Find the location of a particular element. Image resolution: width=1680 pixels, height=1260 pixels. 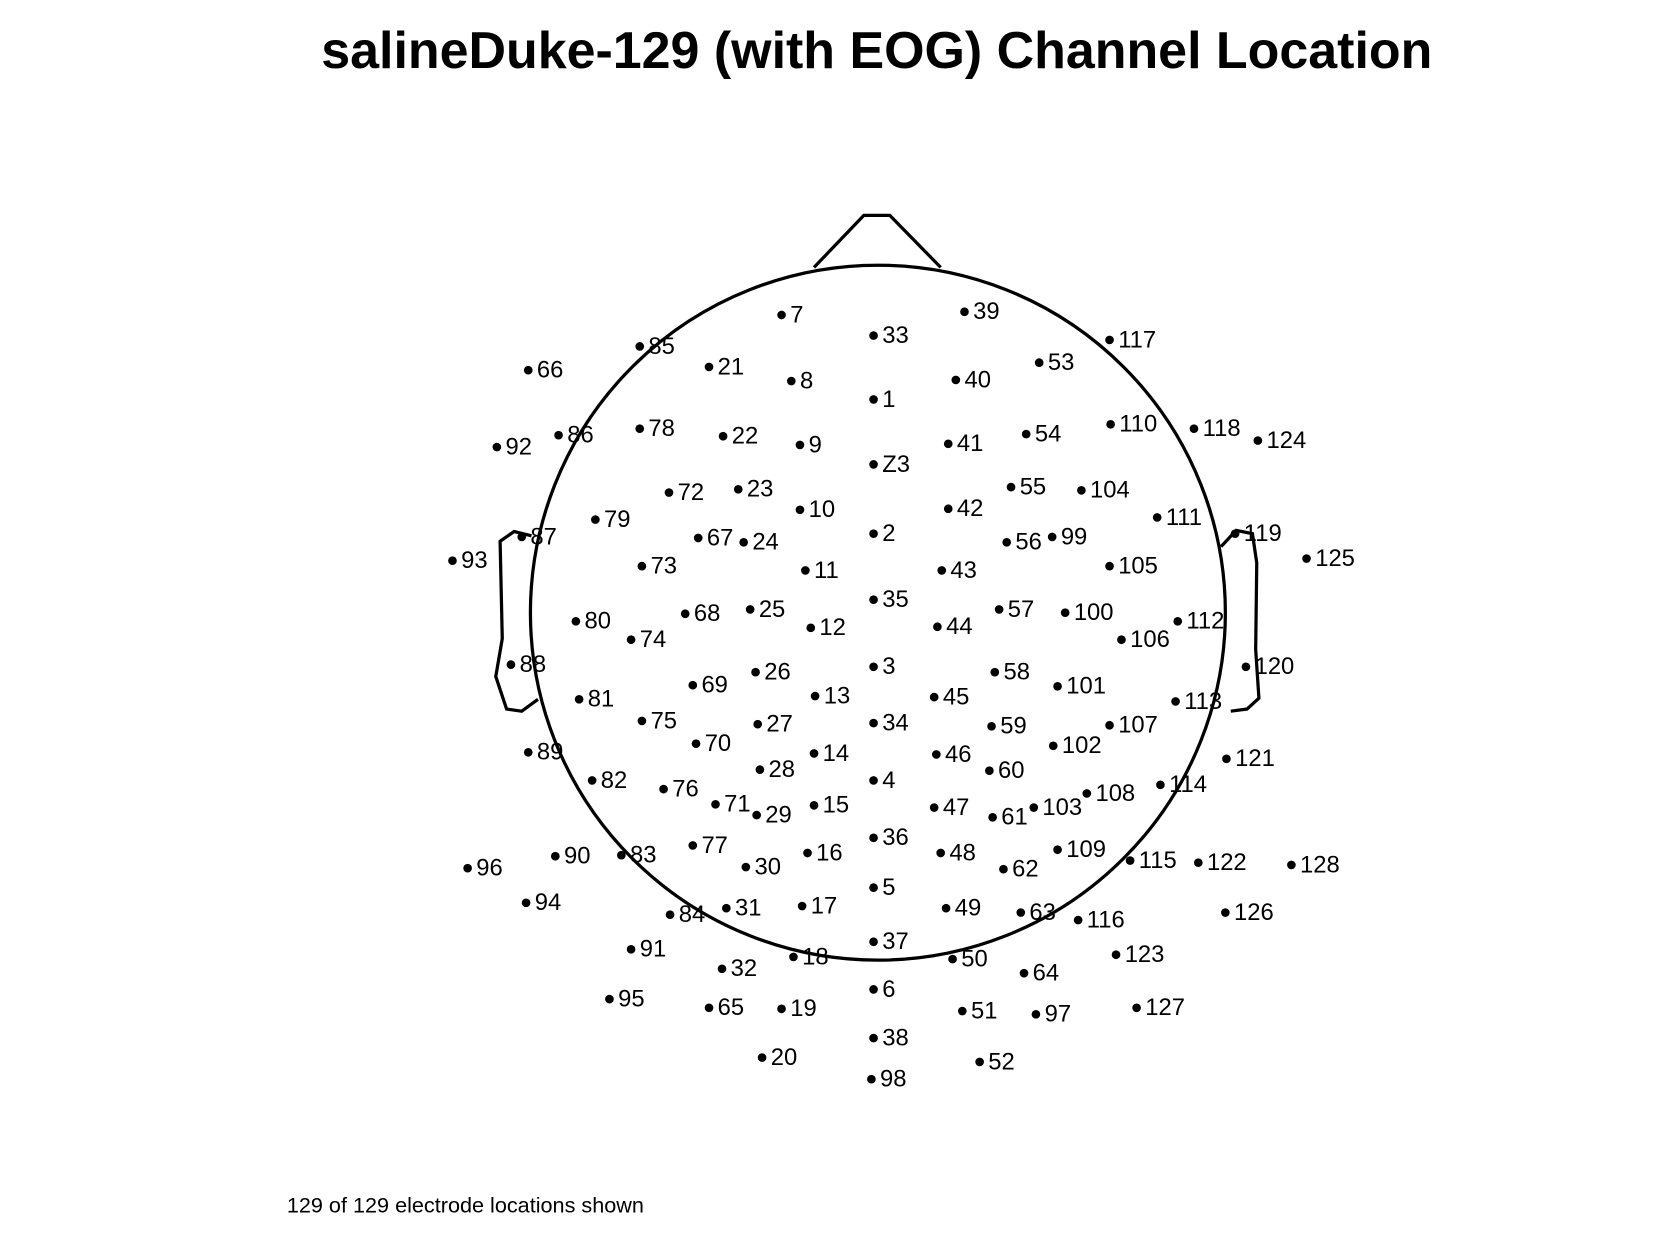

electrode-label: 73 is located at coordinates (664, 566).